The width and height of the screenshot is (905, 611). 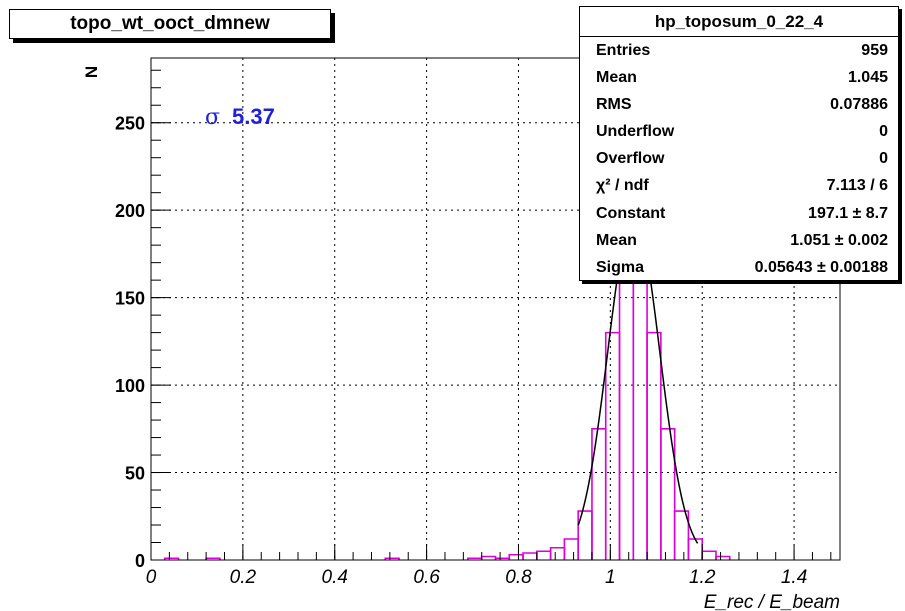 I want to click on x-tick-label: 1.2, so click(x=702, y=577).